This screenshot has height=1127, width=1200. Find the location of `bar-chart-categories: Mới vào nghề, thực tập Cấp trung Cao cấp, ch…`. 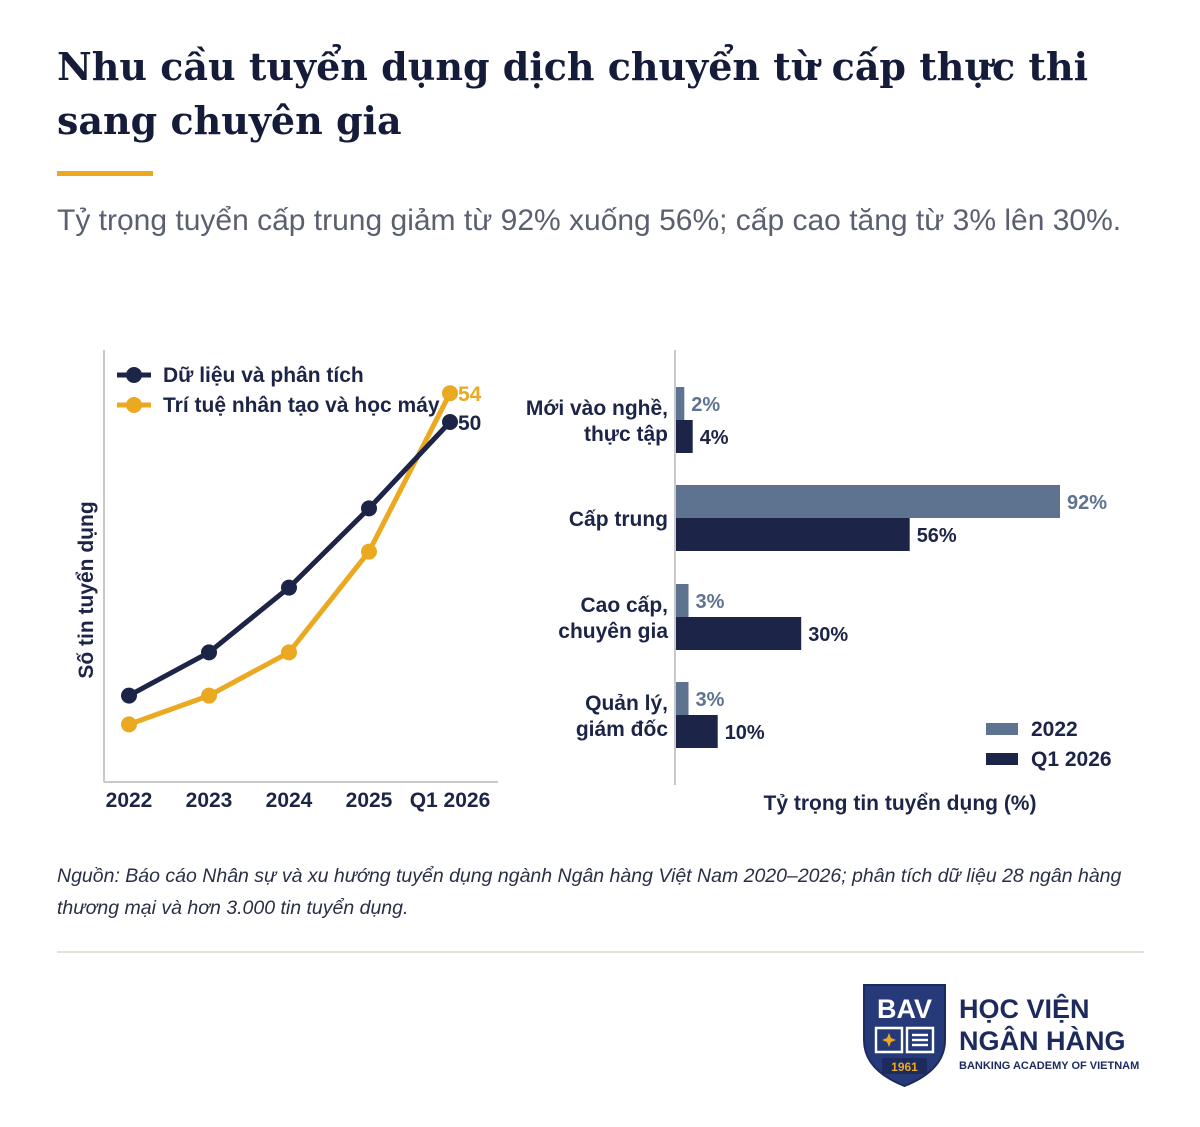

bar-chart-categories: Mới vào nghề, thực tập Cấp trung Cao cấp, ch… is located at coordinates (597, 569).